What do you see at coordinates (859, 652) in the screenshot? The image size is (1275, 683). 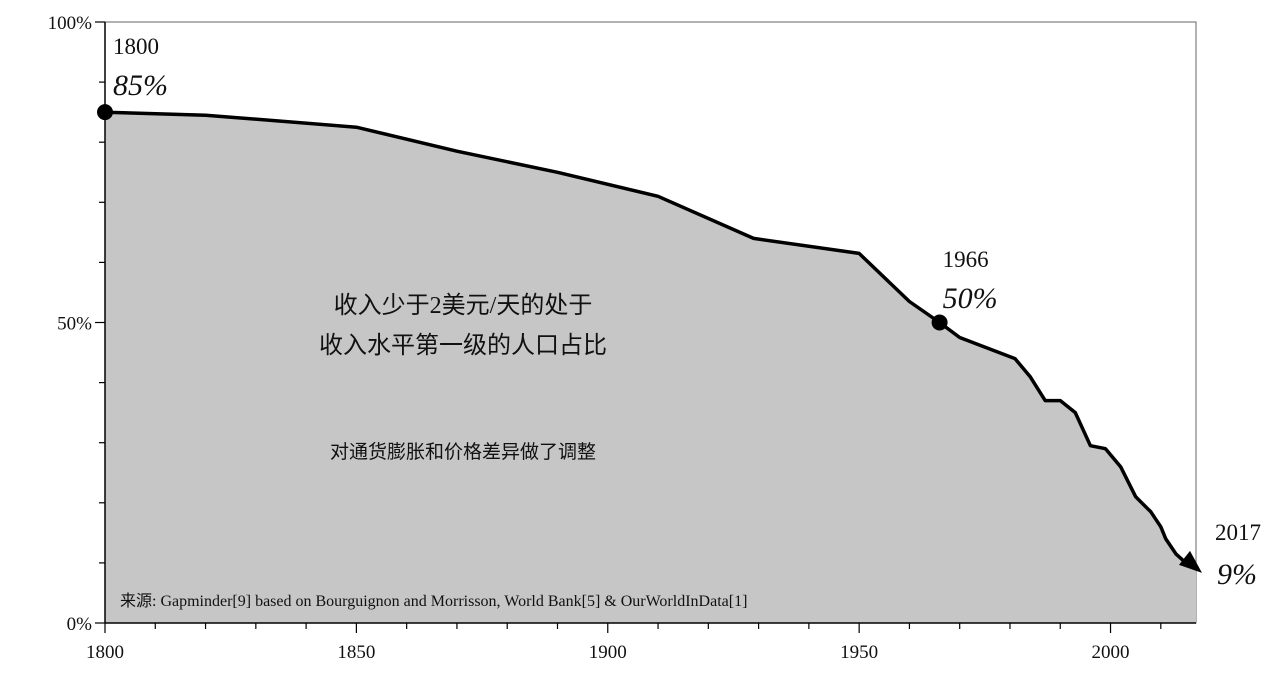 I see `x-tick-label: 1950` at bounding box center [859, 652].